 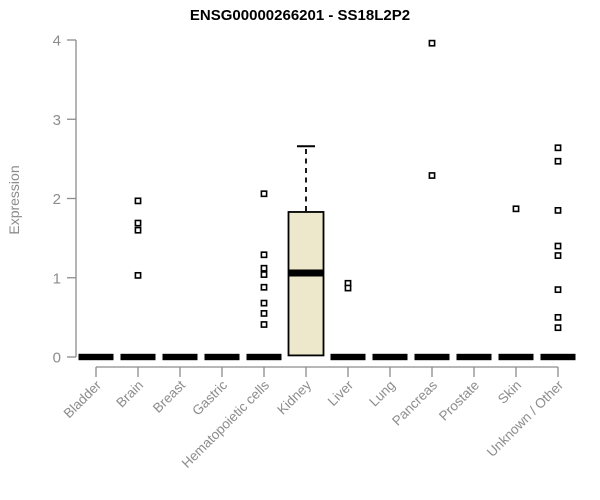 What do you see at coordinates (306, 284) in the screenshot?
I see `box` at bounding box center [306, 284].